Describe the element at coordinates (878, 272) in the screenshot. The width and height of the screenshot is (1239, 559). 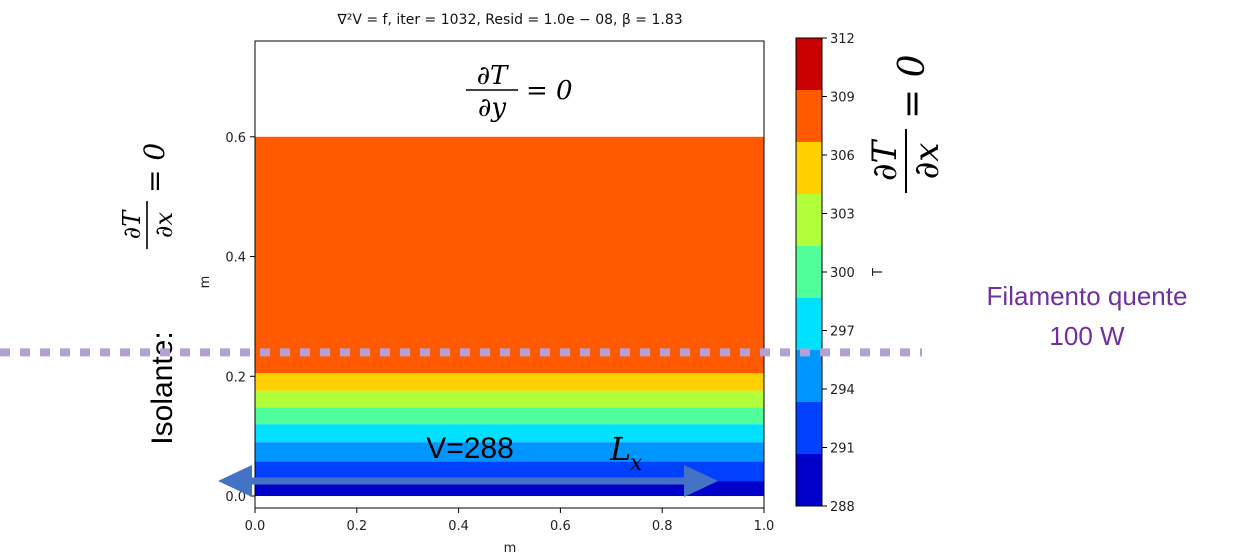
I see `colorbar-label: T` at that location.